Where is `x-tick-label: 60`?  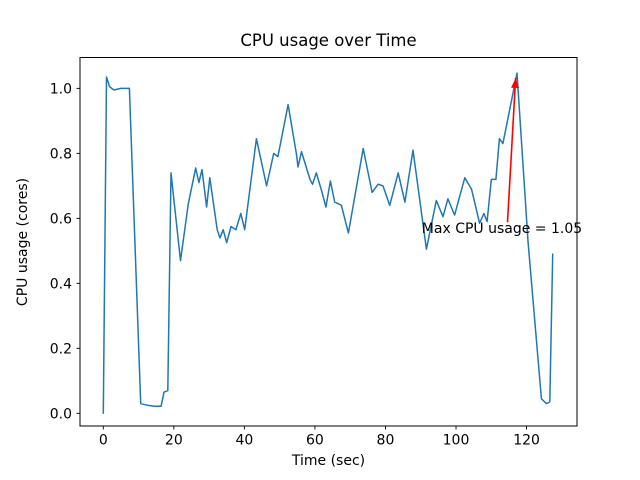
x-tick-label: 60 is located at coordinates (315, 441).